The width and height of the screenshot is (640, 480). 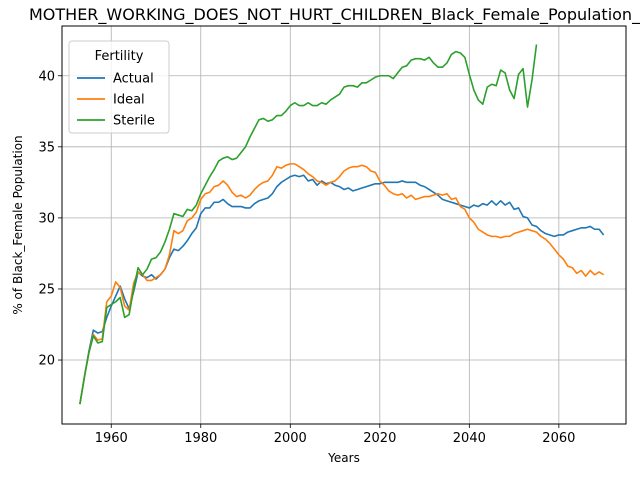 I want to click on x-tick-label: 2040, so click(x=469, y=438).